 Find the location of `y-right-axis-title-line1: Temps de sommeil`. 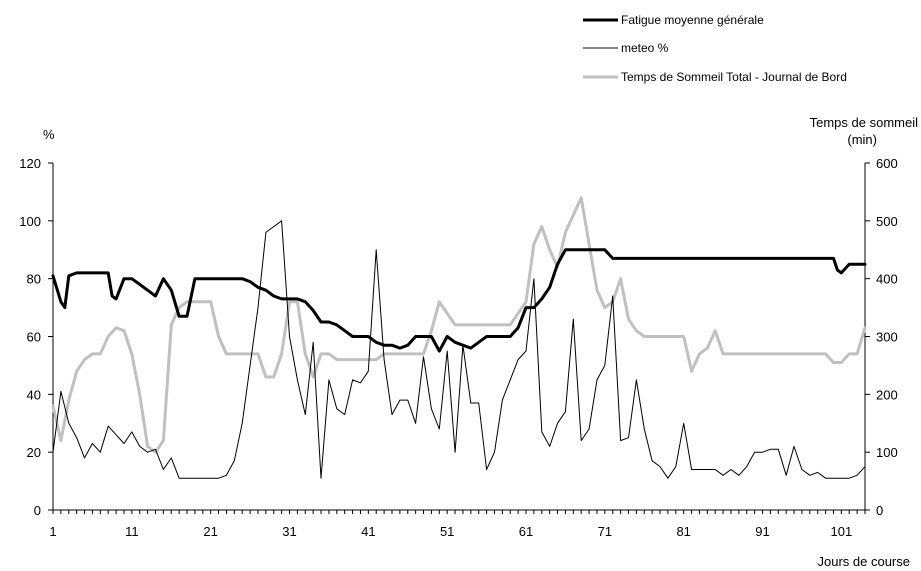

y-right-axis-title-line1: Temps de sommeil is located at coordinates (864, 122).